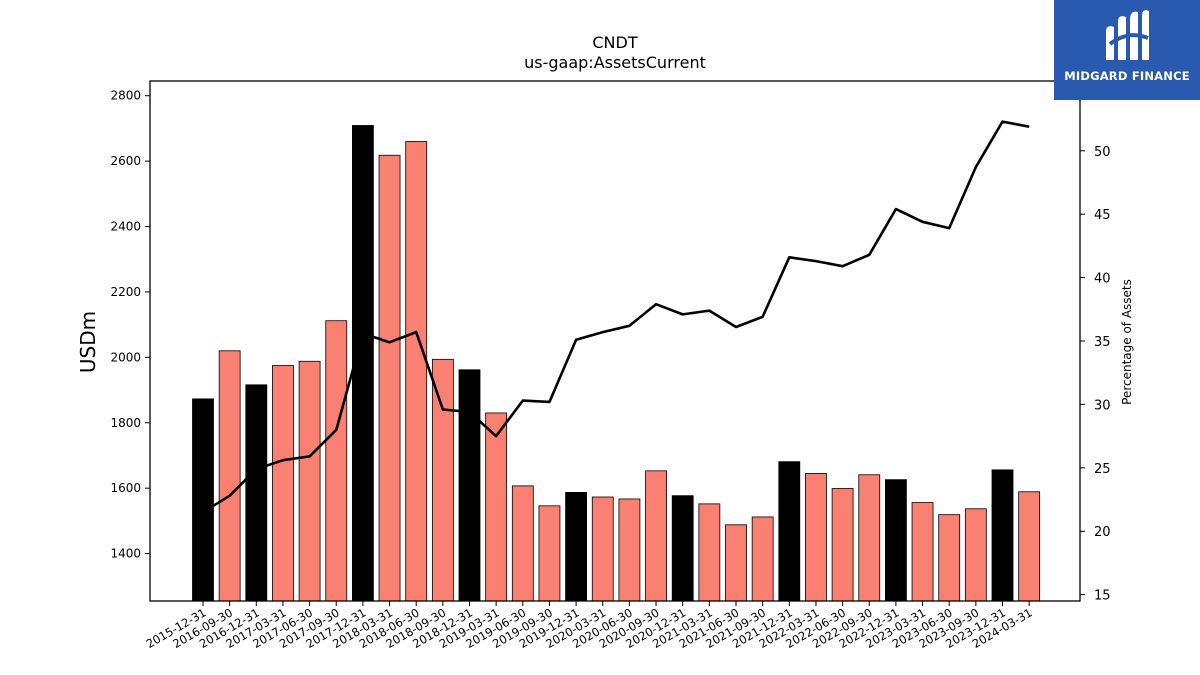  I want to click on midgard-m-logo-icon, so click(1127, 35).